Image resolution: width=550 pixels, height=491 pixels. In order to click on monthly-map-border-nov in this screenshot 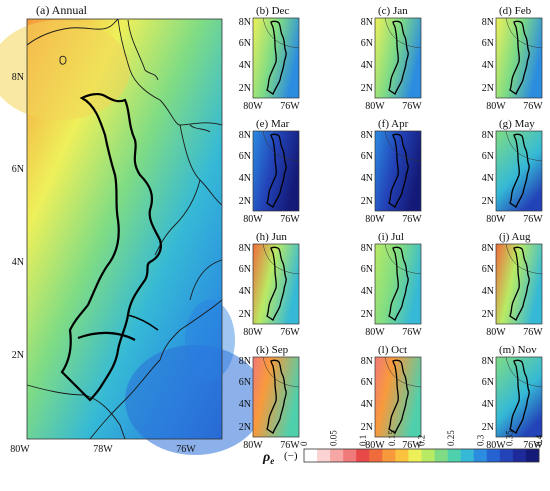, I will do `click(524, 372)`.